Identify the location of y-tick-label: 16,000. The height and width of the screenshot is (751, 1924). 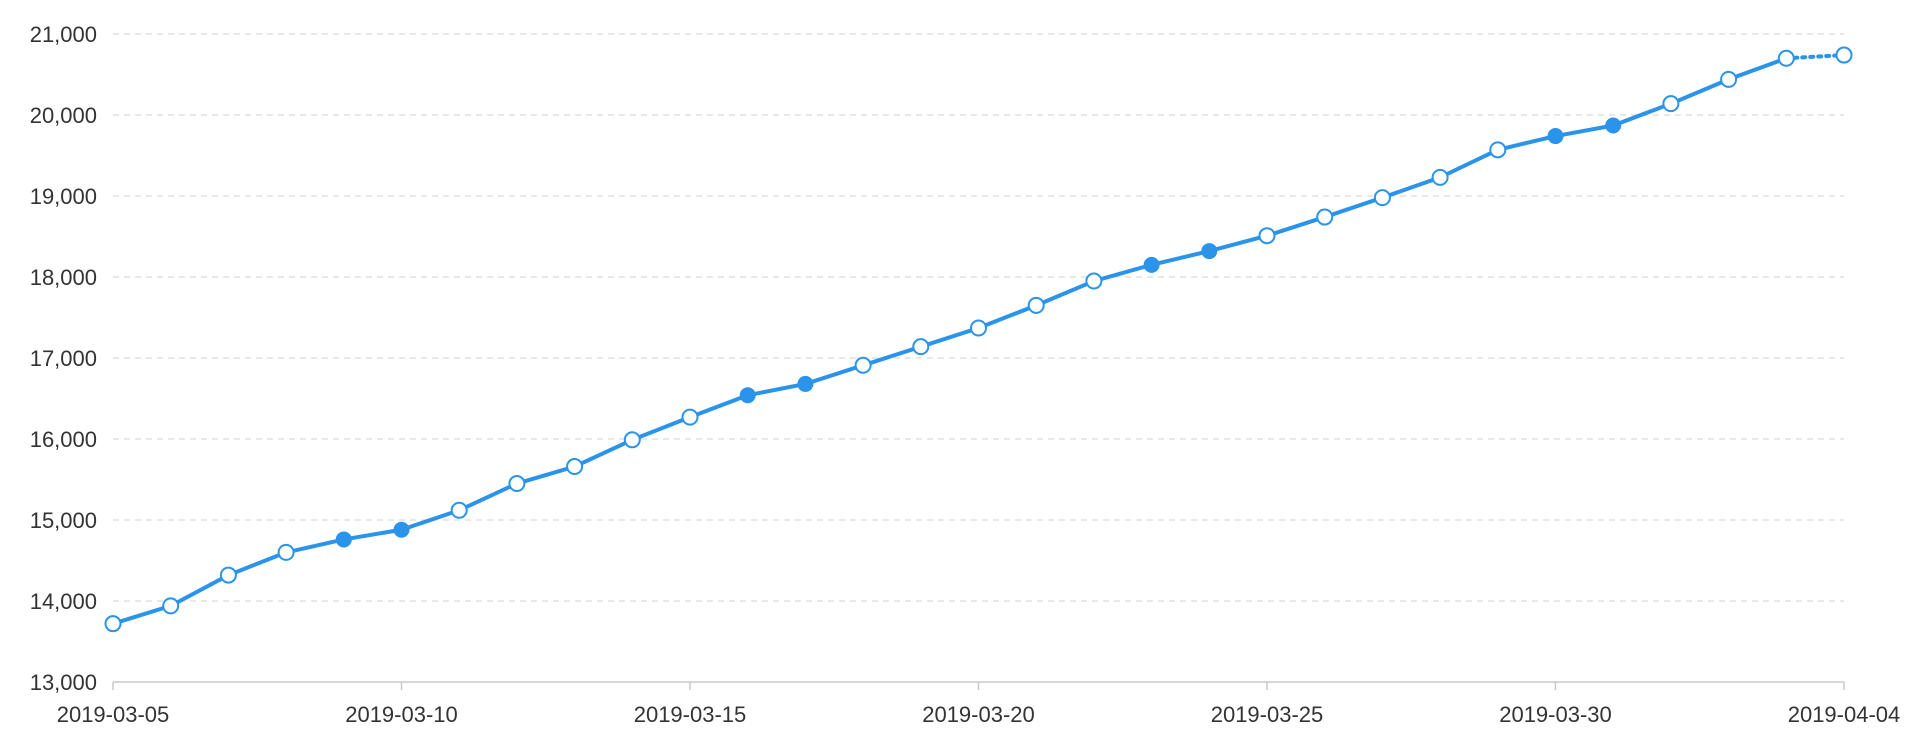
(63, 439).